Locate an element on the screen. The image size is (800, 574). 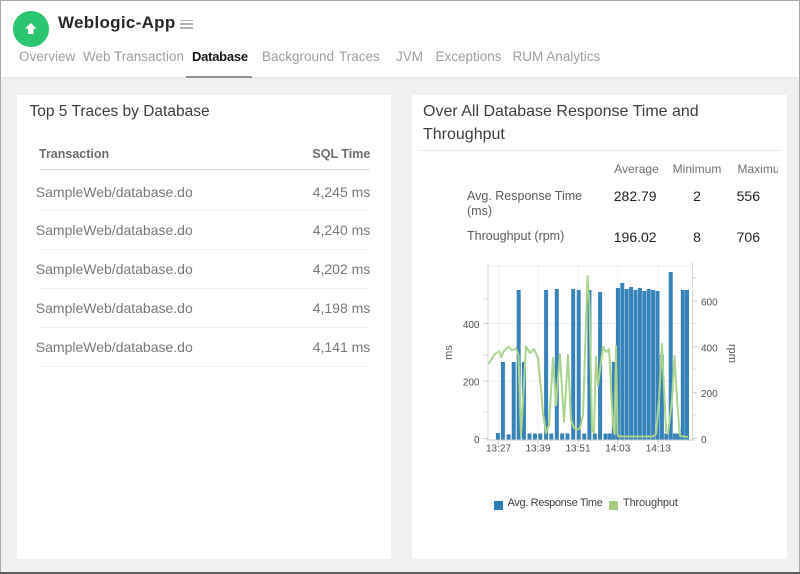
svg-text: 14:13 is located at coordinates (658, 449).